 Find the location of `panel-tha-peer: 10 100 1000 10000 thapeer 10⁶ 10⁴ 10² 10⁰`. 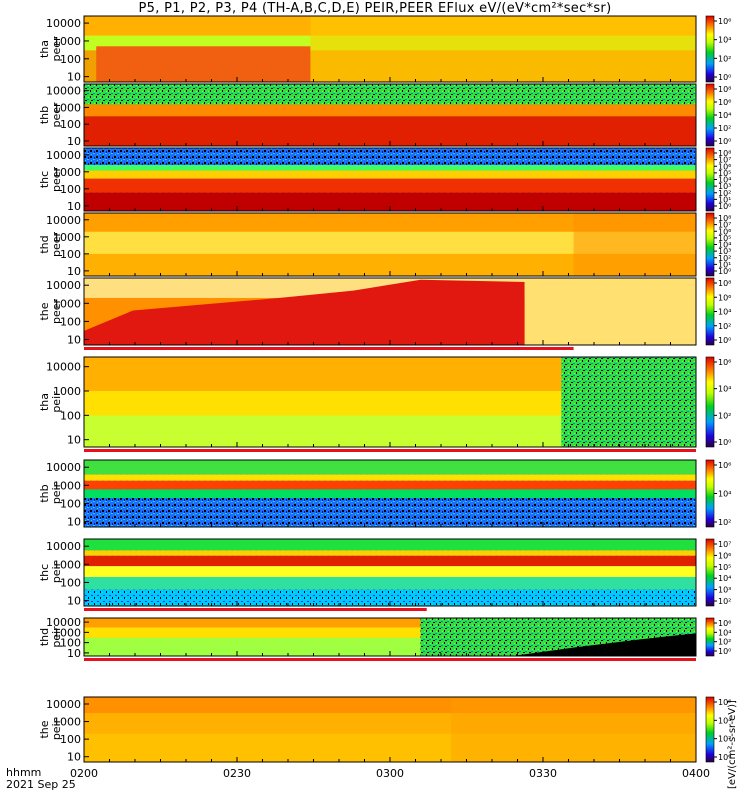

panel-tha-peer: 10 100 1000 10000 thapeer 10⁶ 10⁴ 10² 10⁰ is located at coordinates (384, 49).